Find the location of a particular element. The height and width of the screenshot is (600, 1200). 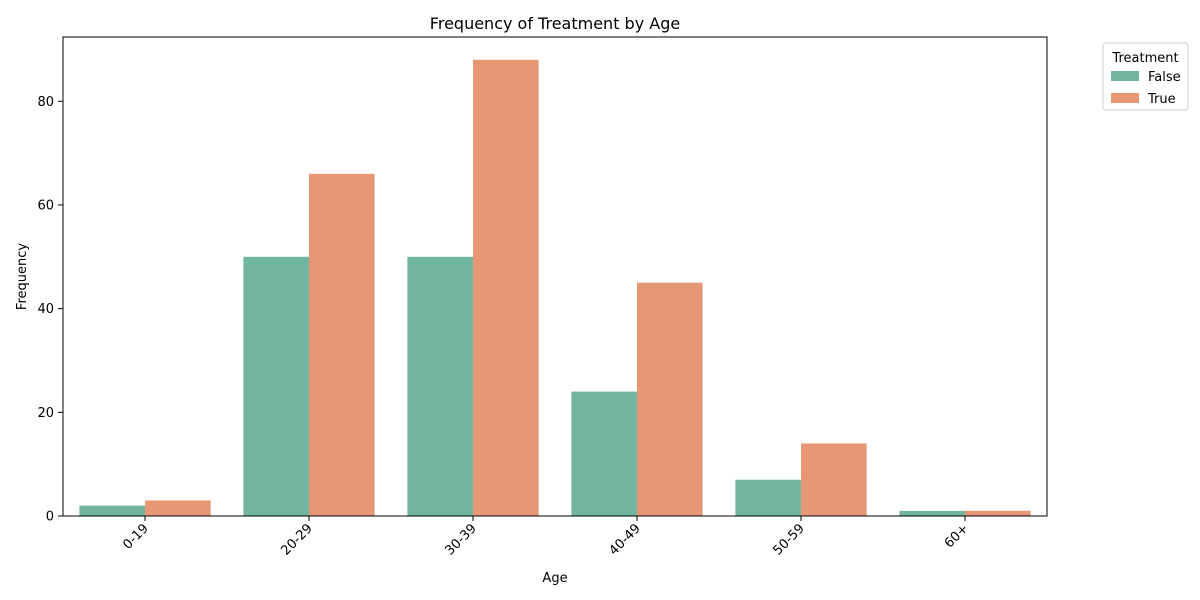

y-tick-label: 80 is located at coordinates (45, 102).